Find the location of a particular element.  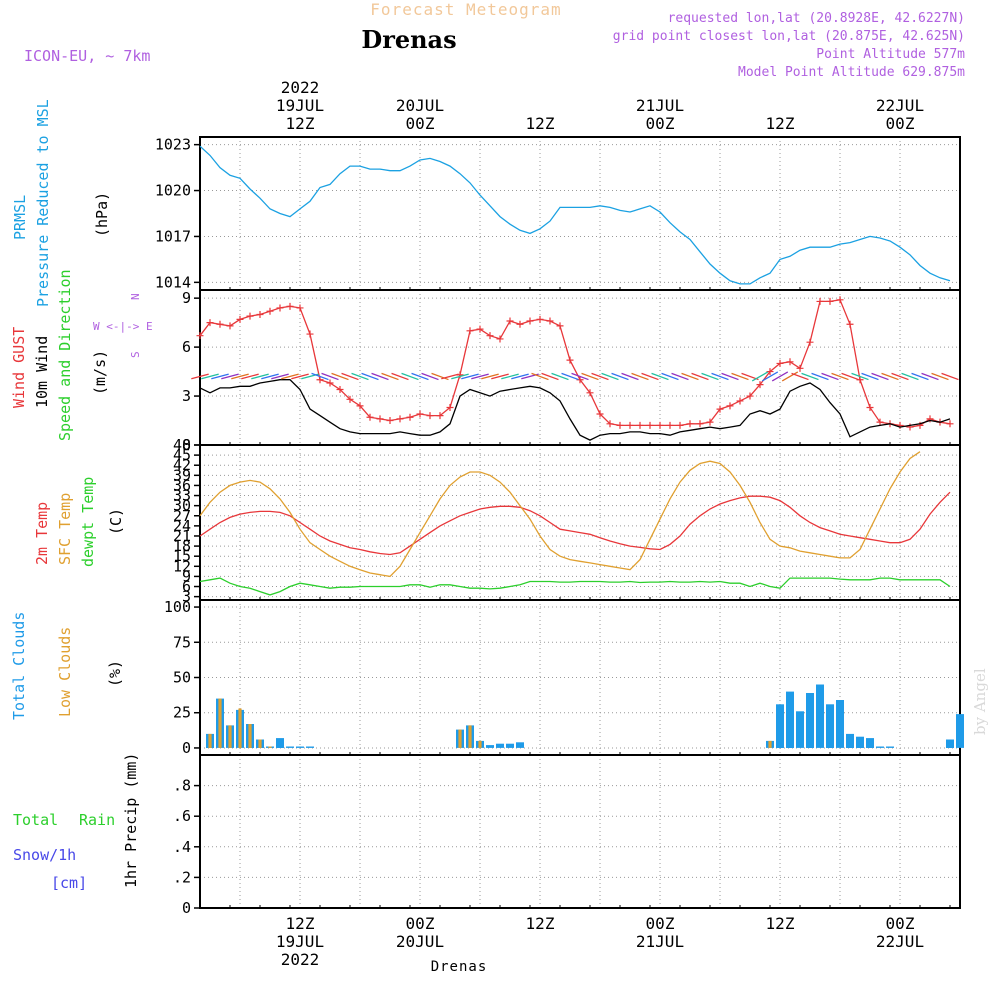

speed-direction-label: Speed and Direction is located at coordinates (65, 355).